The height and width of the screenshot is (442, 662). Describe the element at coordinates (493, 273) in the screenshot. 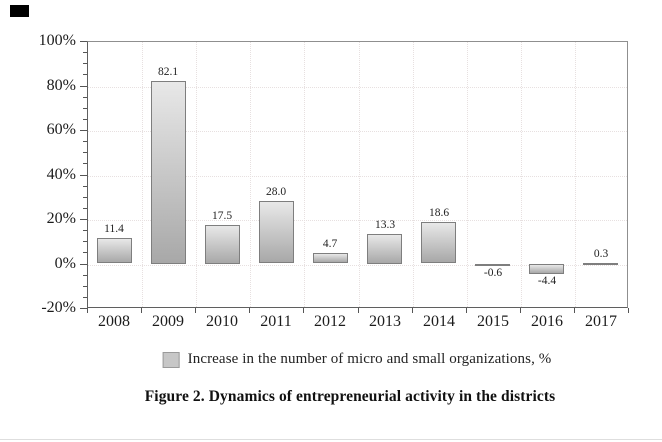

I see `bar-value-label: -0.6` at that location.